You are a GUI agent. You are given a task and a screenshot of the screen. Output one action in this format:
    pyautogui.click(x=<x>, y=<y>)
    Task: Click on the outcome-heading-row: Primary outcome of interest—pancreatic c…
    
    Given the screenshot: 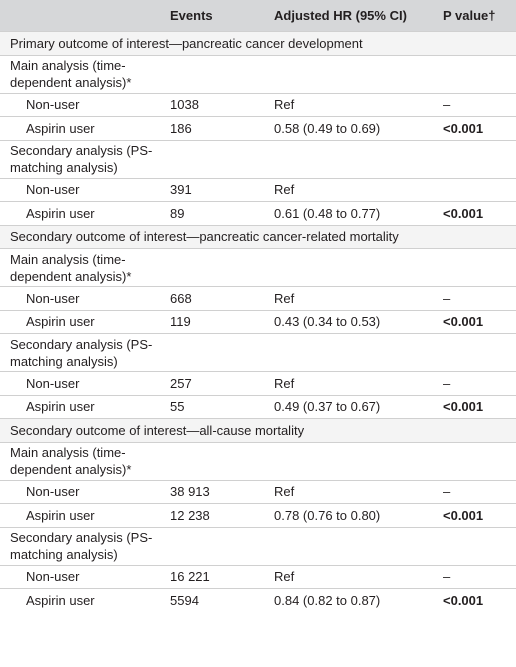 What is the action you would take?
    pyautogui.click(x=258, y=43)
    